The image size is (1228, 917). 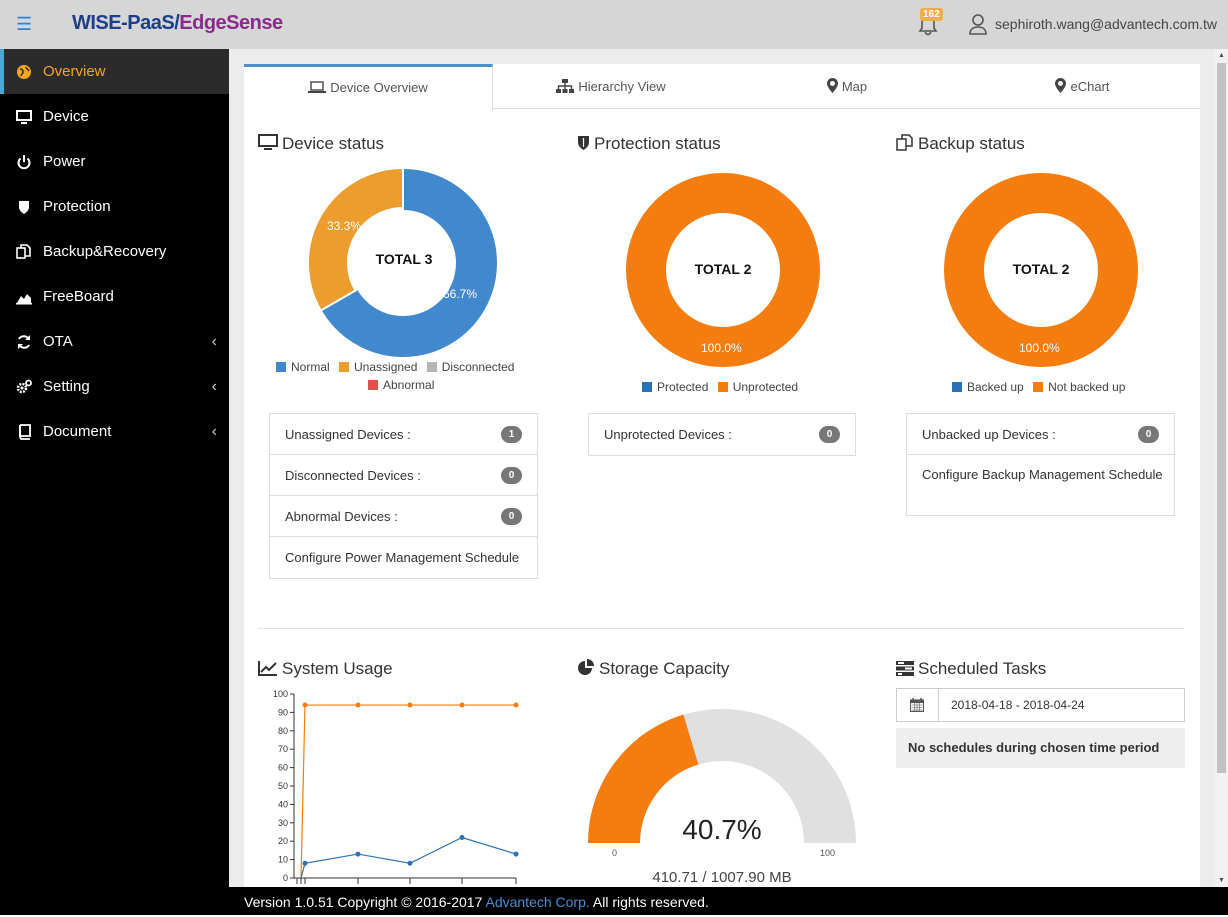 I want to click on brand-logo: WISE-PaaS/EdgeSense, so click(x=177, y=23).